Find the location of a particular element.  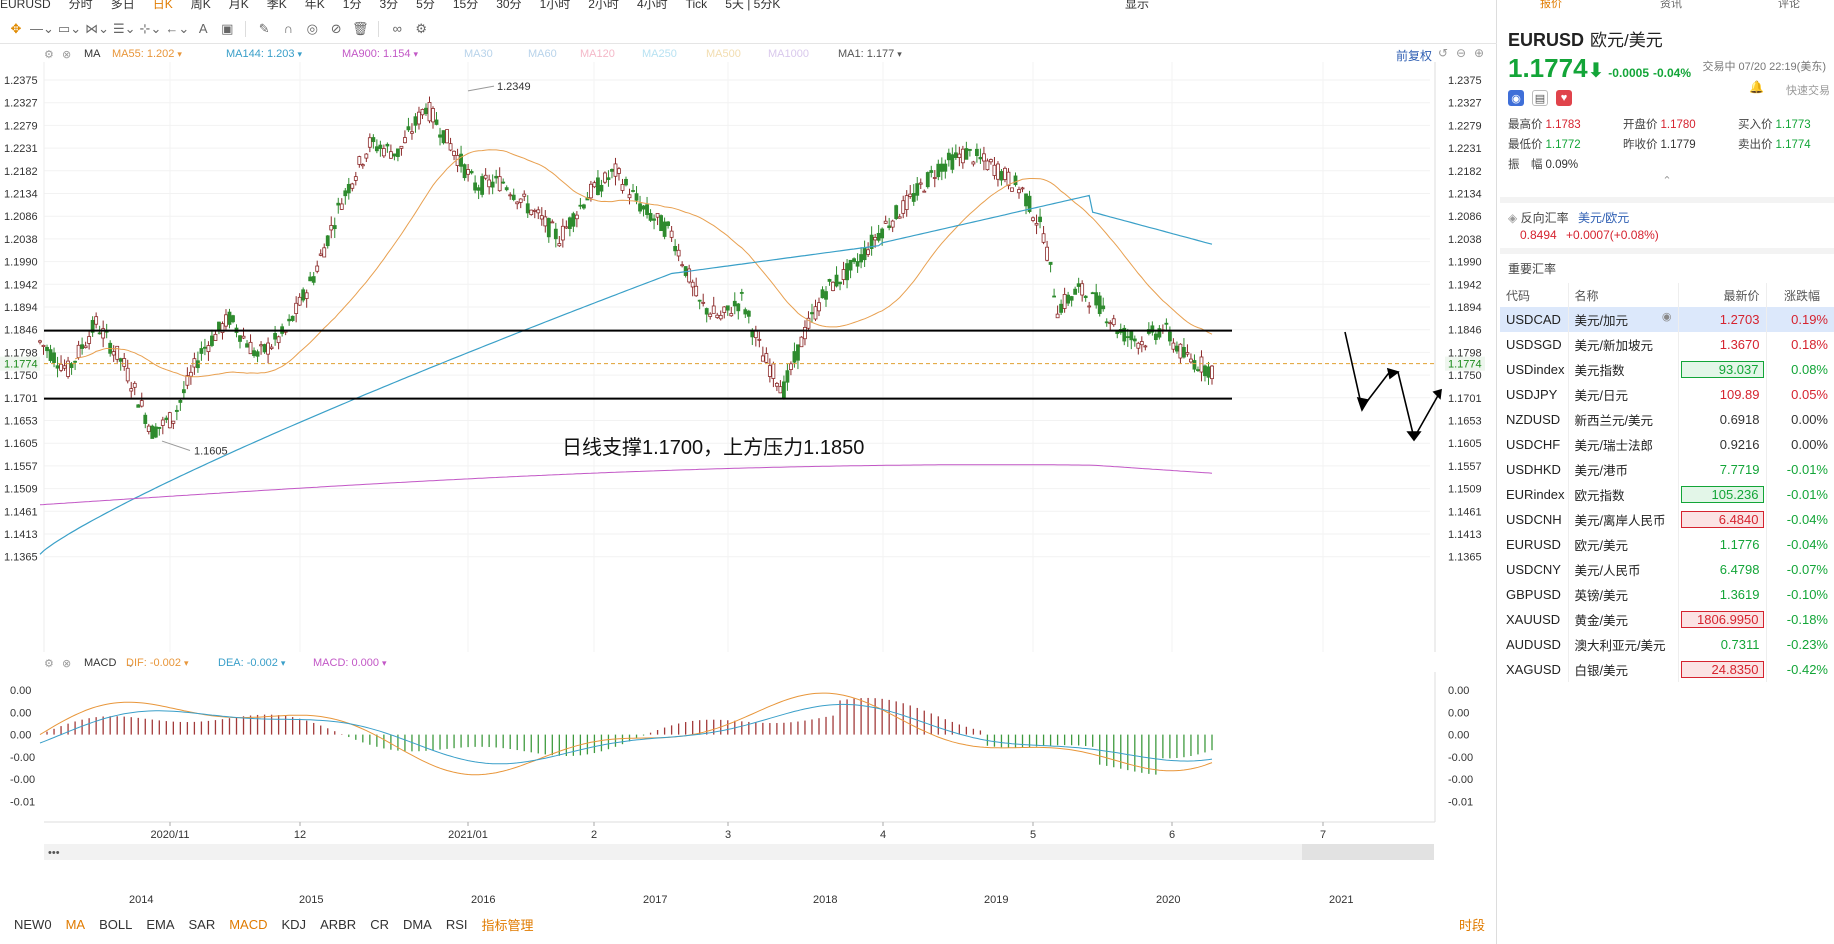

col-pct: 涨跌幅 is located at coordinates (1800, 295).